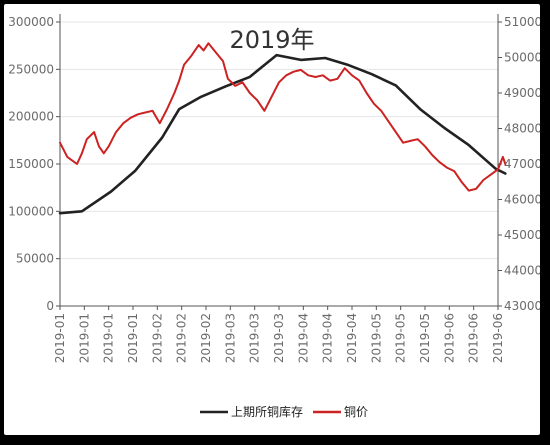 This screenshot has width=550, height=445. I want to click on legend: 上期所铜库存 铜价, so click(284, 411).